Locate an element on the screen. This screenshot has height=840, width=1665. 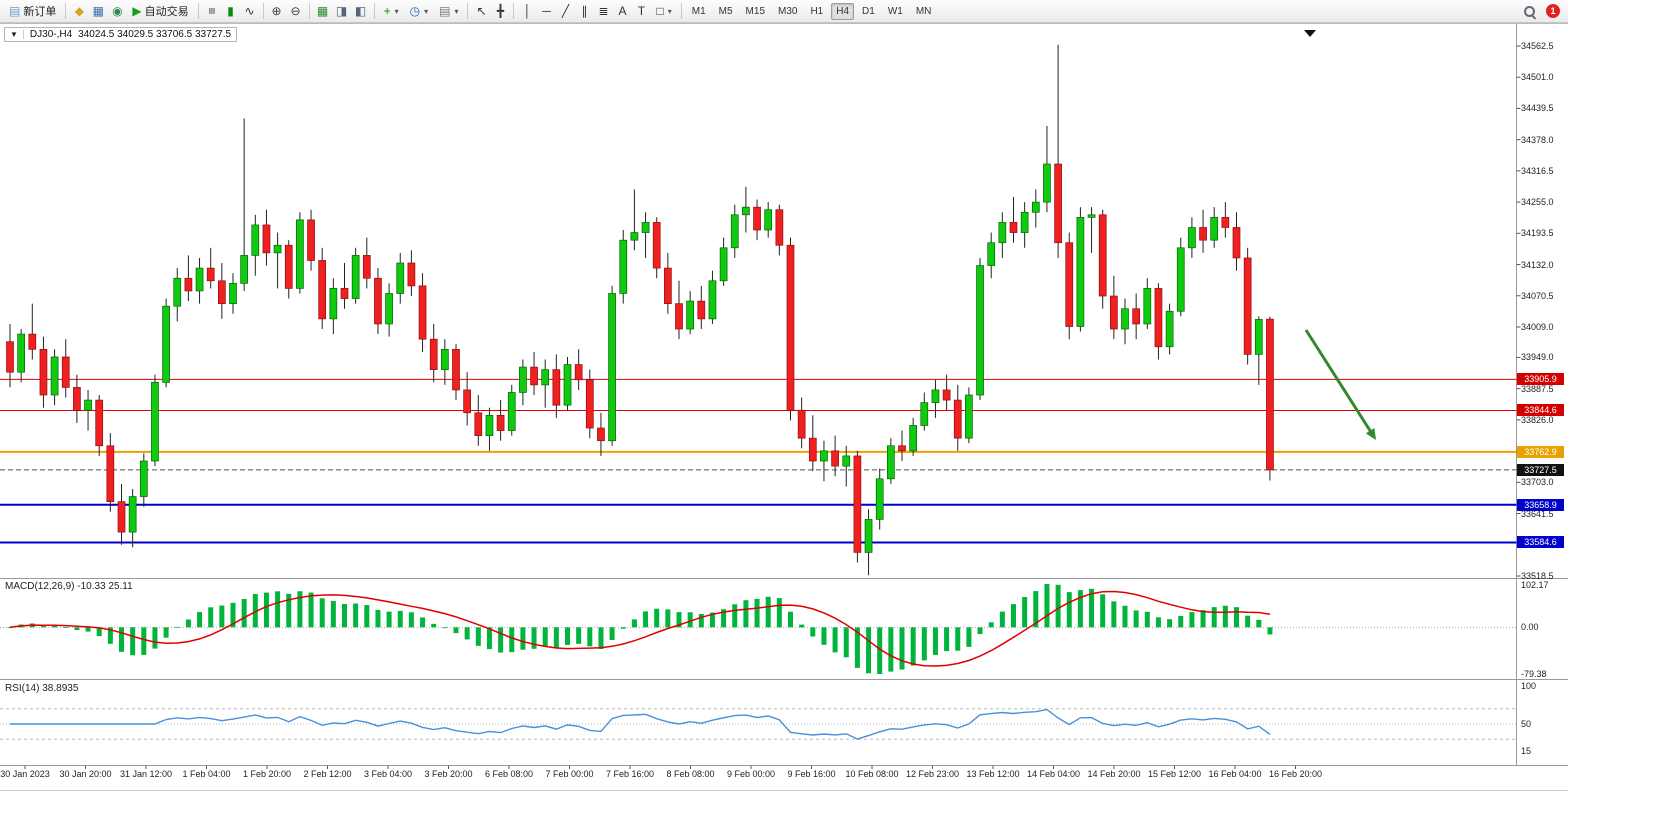
zoom-out-icon: ⊖ is located at coordinates (295, 11).